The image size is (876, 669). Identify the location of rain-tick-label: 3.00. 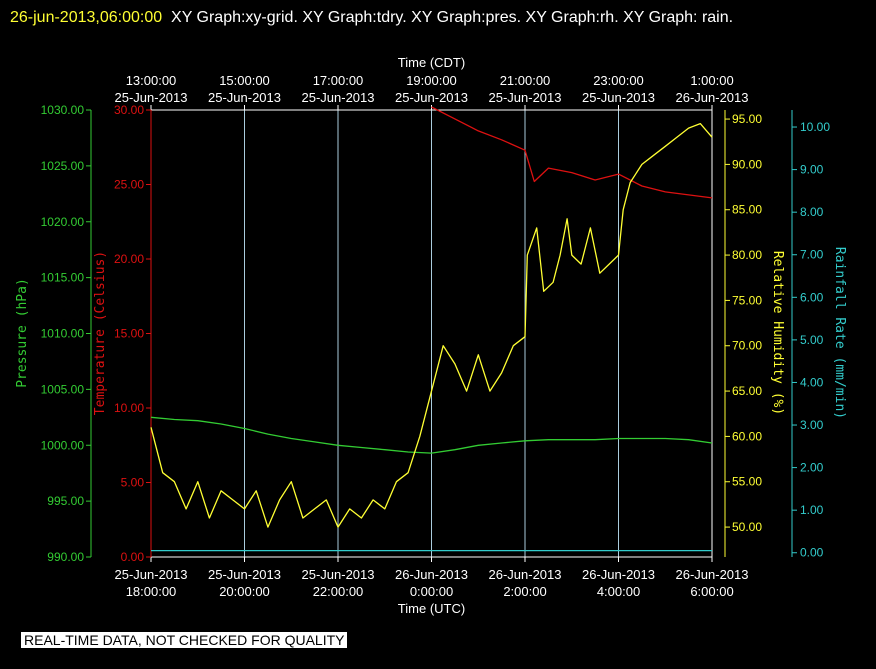
(812, 425).